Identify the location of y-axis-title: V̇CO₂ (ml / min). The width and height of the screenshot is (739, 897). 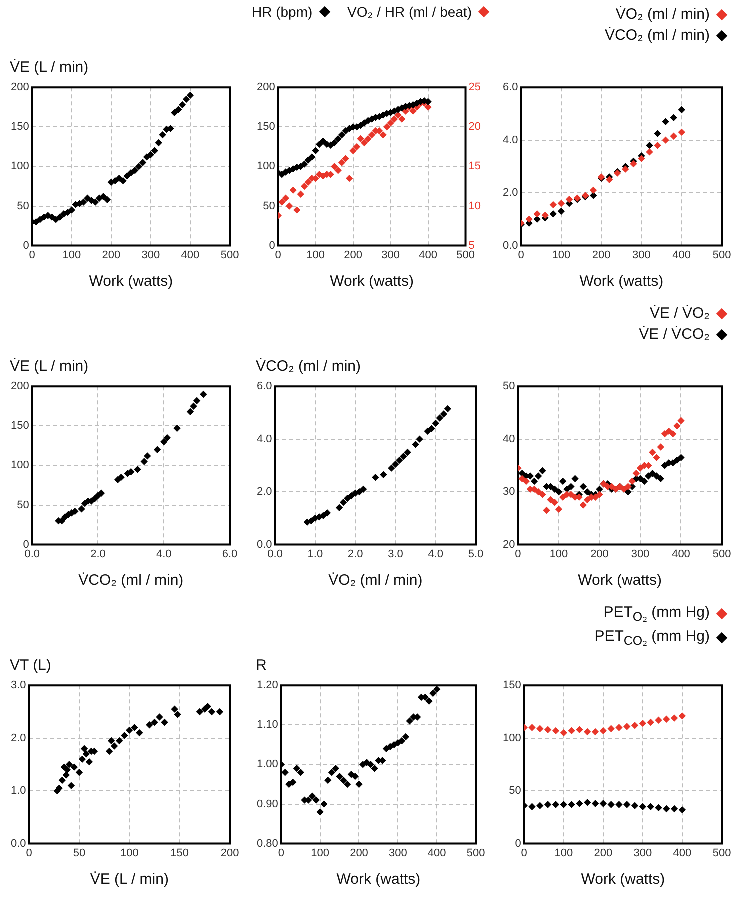
(308, 366).